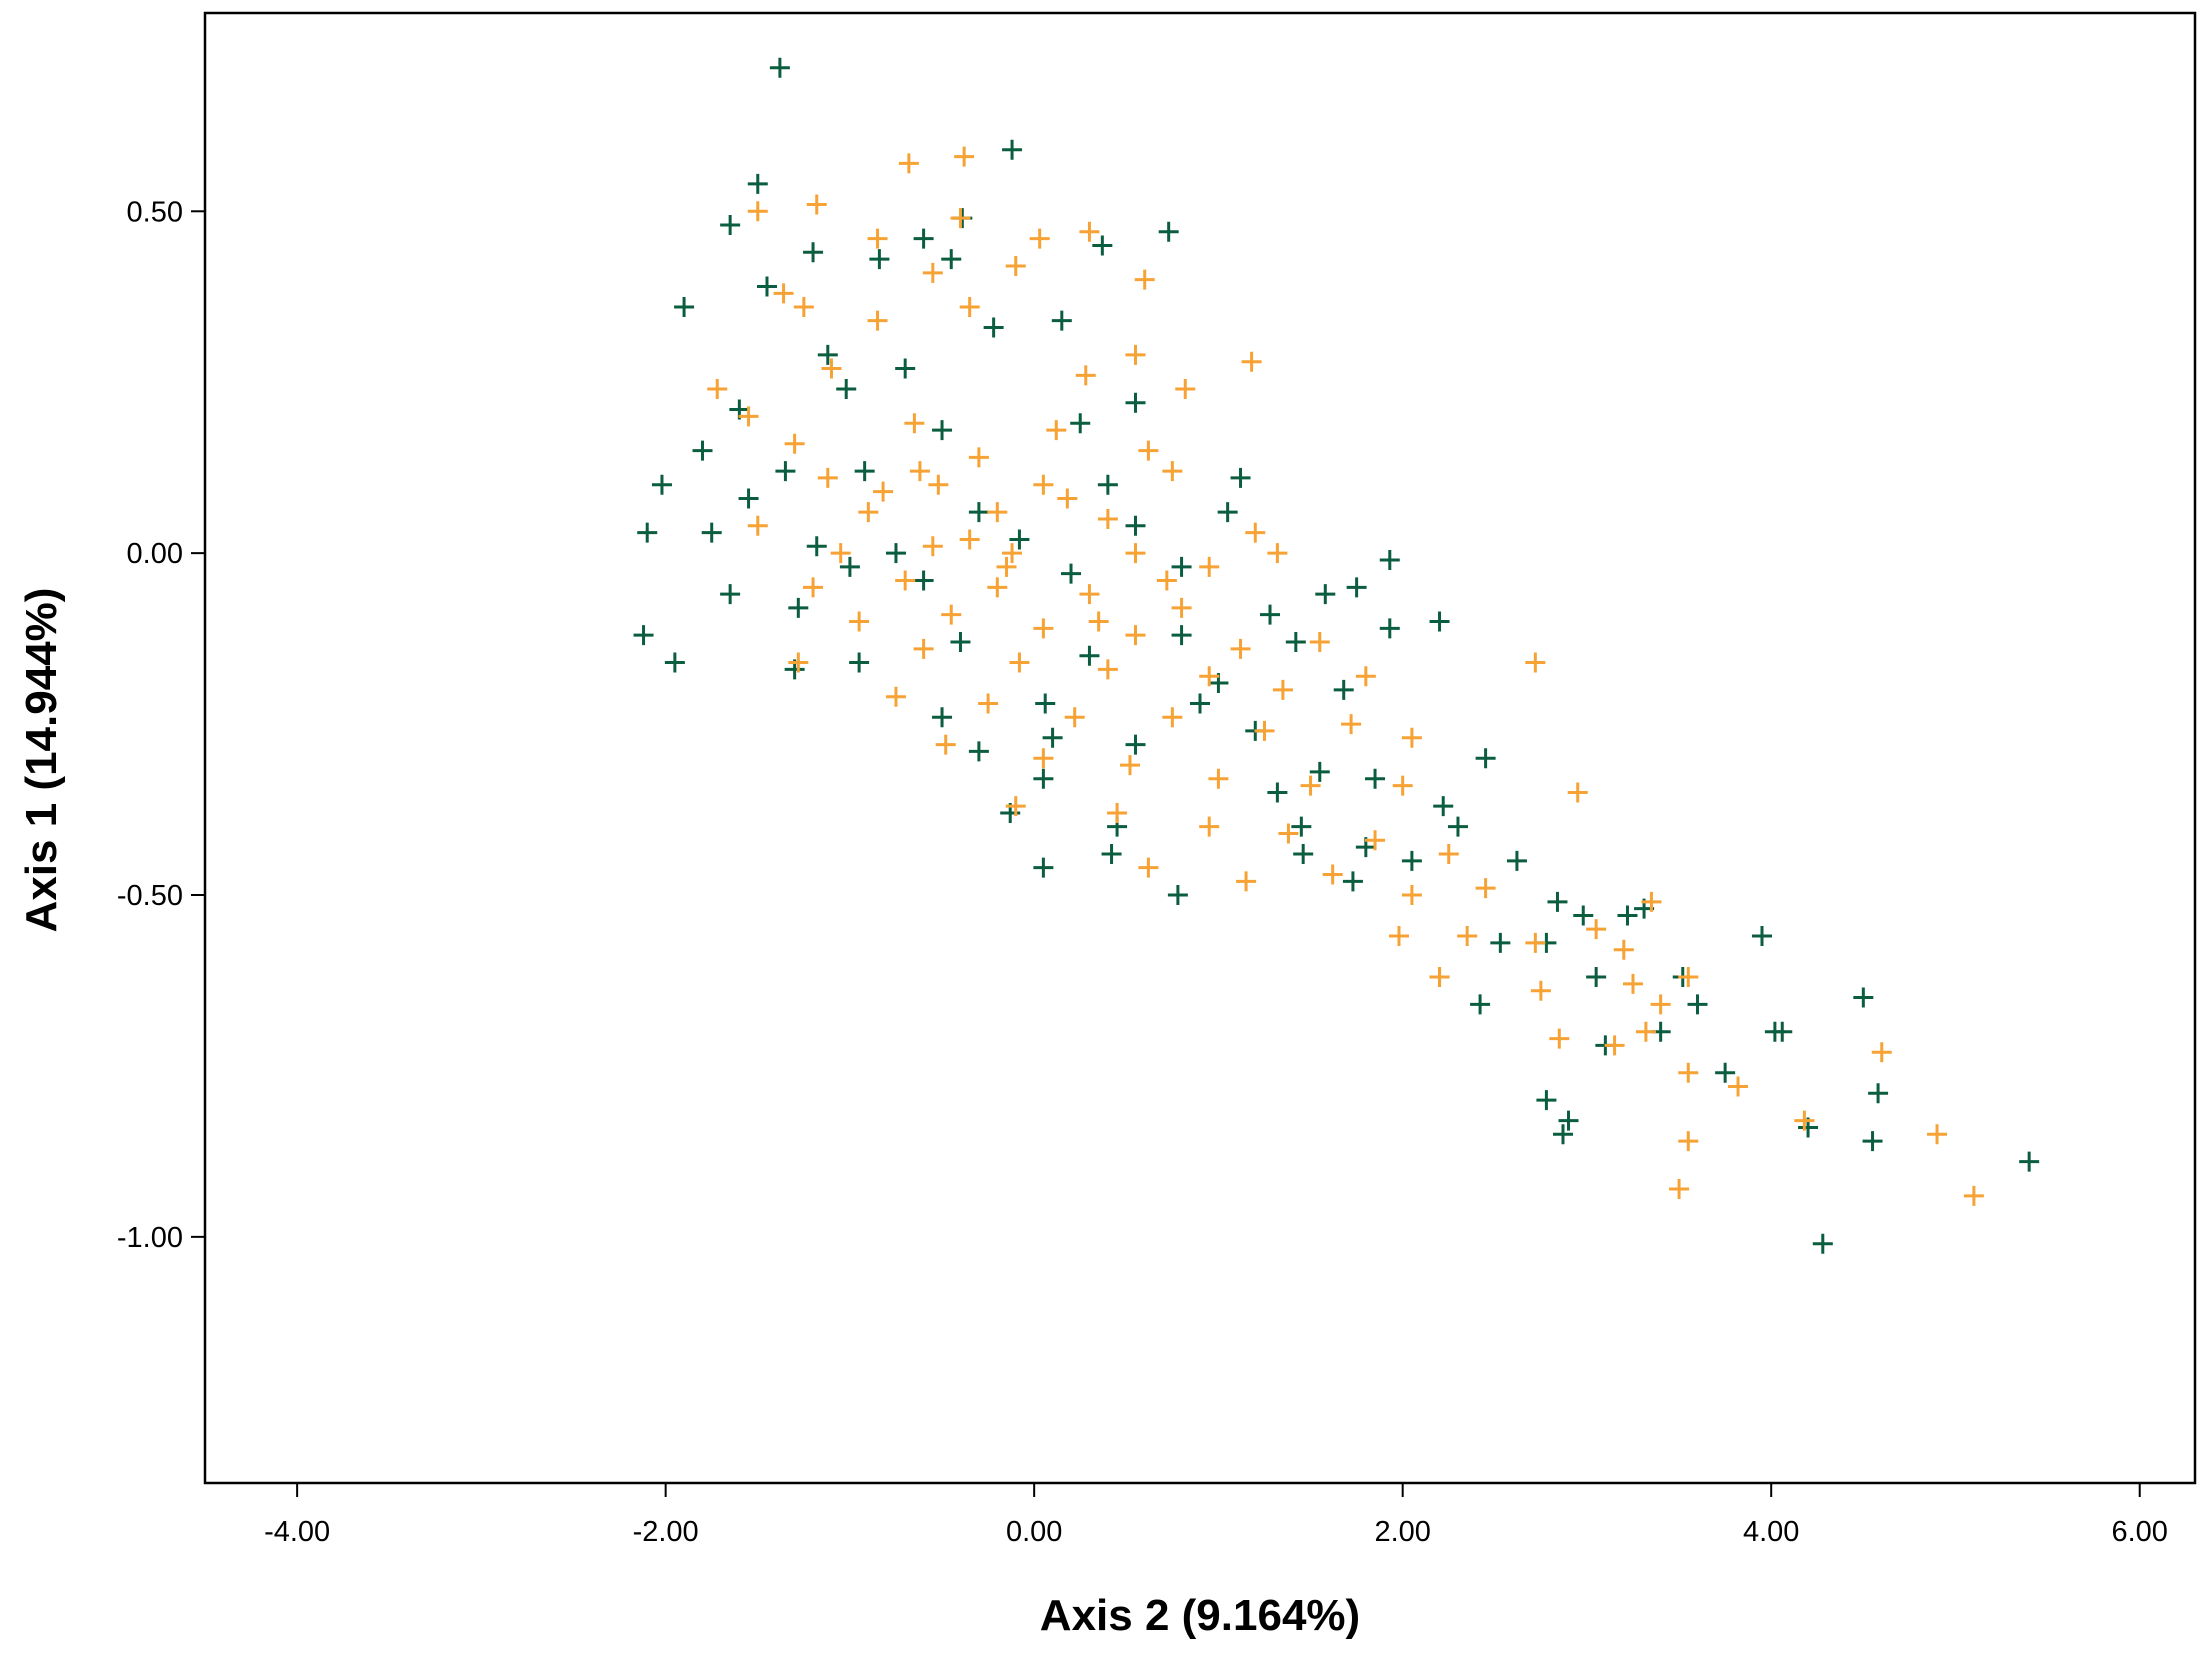 The width and height of the screenshot is (2201, 1660). Describe the element at coordinates (297, 1532) in the screenshot. I see `x-tick-label: -4.00` at that location.